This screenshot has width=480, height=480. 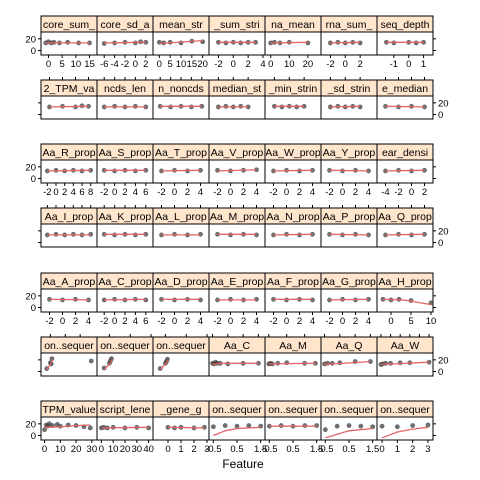 What do you see at coordinates (125, 89) in the screenshot?
I see `panel-strip-label: ncds_len` at bounding box center [125, 89].